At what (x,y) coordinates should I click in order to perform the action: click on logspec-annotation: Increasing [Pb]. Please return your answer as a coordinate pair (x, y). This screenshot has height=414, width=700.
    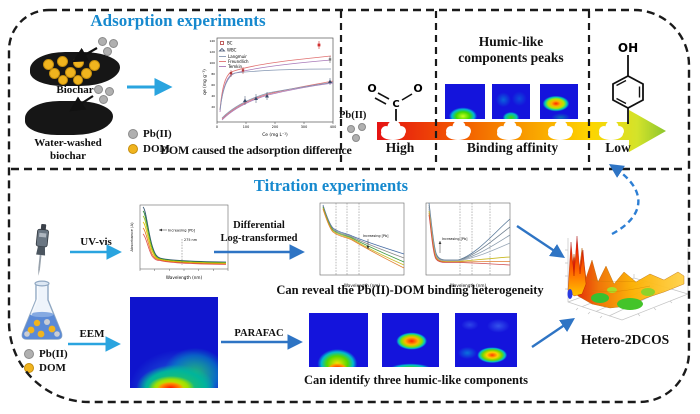
    Looking at the image, I should click on (376, 236).